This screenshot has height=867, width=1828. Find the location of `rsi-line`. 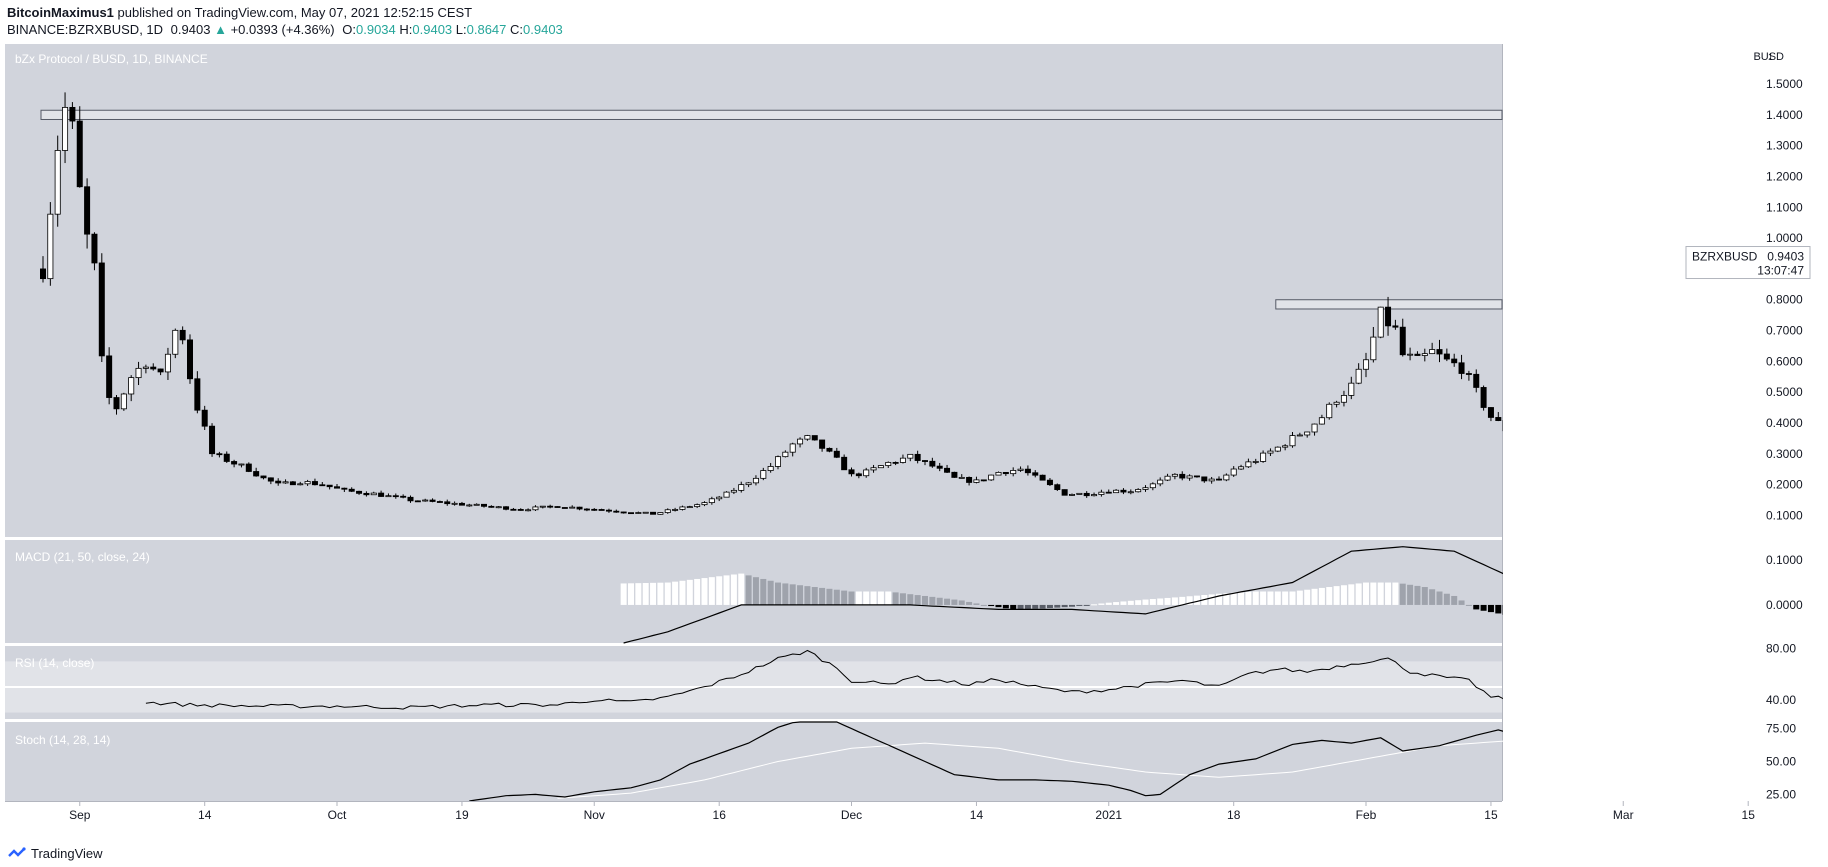

rsi-line is located at coordinates (986, 679).